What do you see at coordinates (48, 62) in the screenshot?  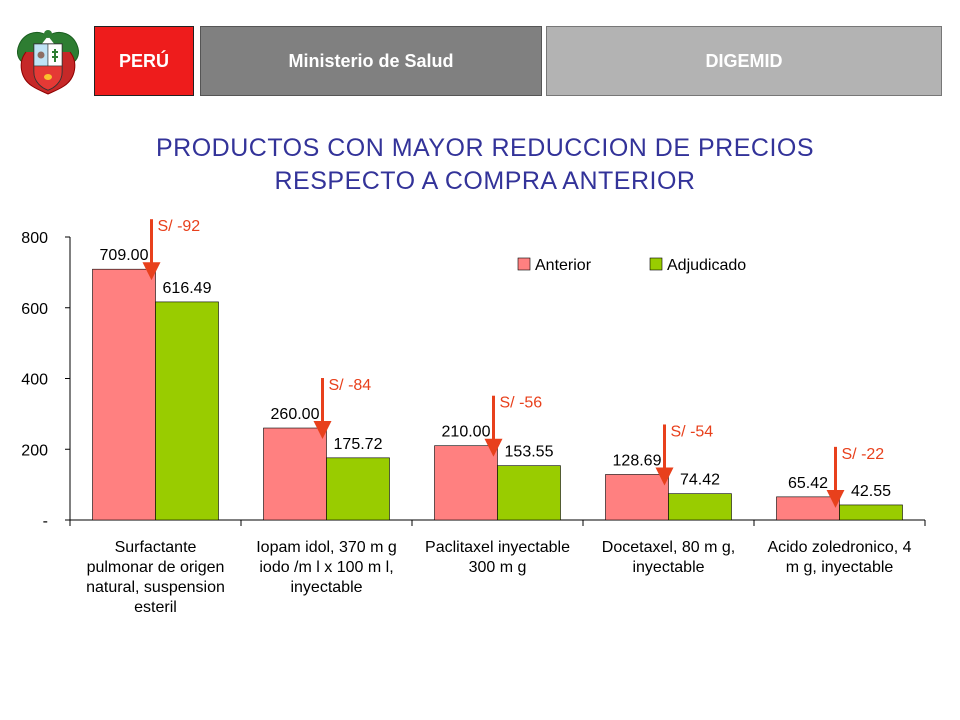 I see `peru-coat-of-arms-icon` at bounding box center [48, 62].